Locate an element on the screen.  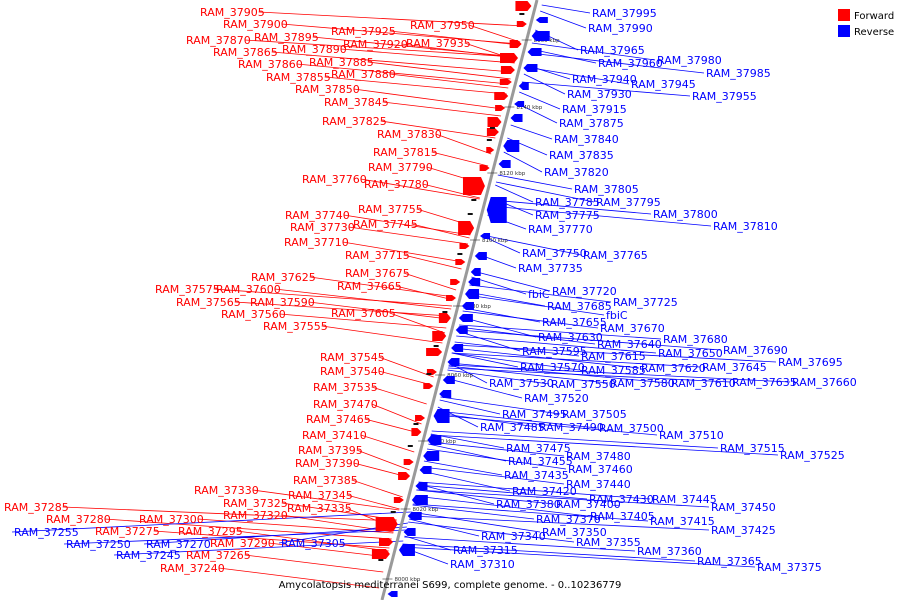
reverse-gene-label: RAM_37375 is located at coordinates (789, 567).